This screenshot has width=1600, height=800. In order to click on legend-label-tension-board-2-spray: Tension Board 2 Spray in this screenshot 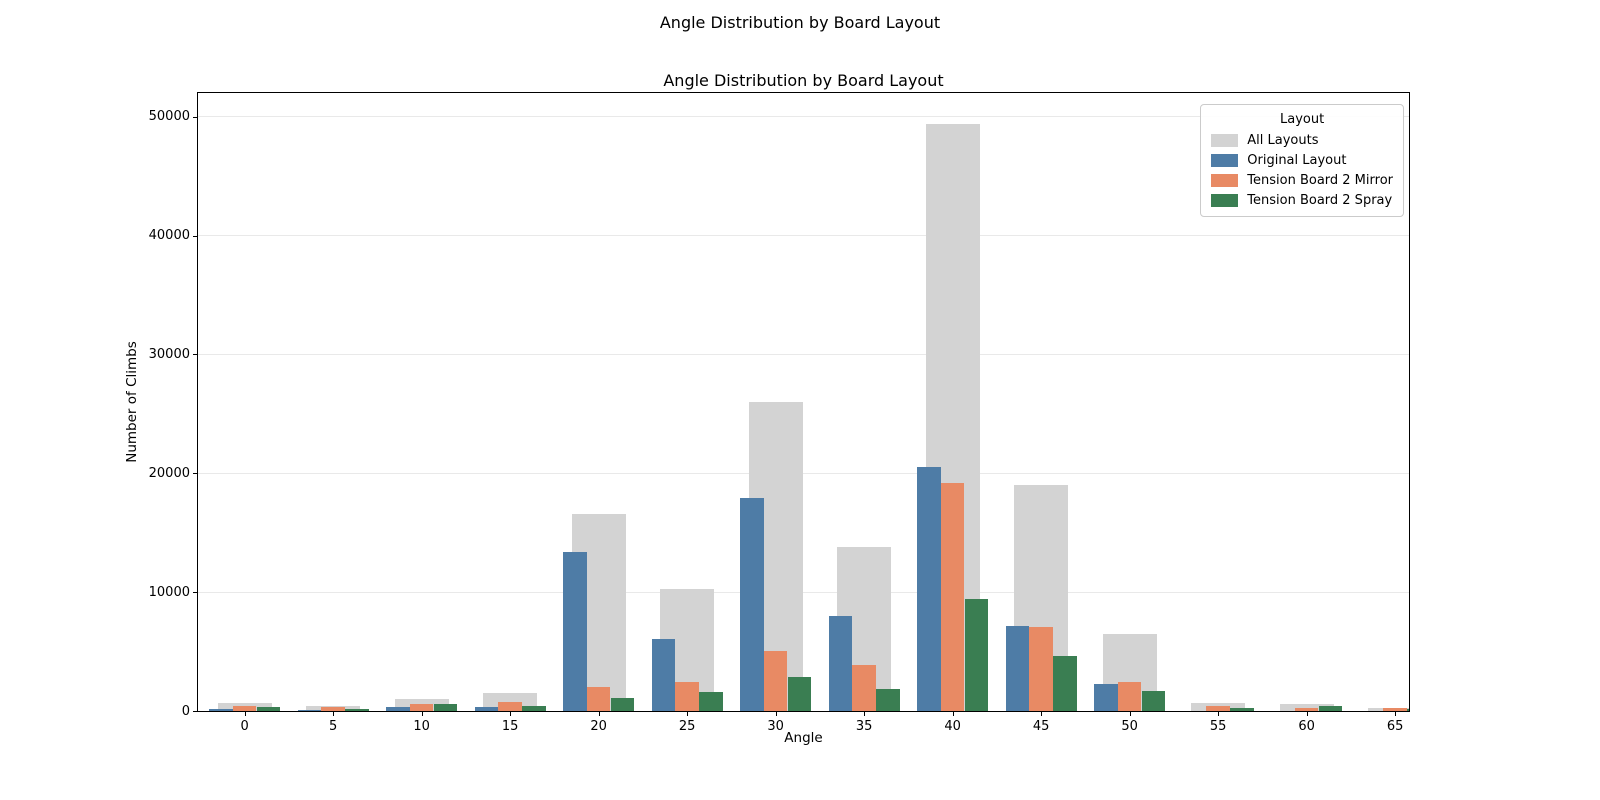, I will do `click(1320, 200)`.